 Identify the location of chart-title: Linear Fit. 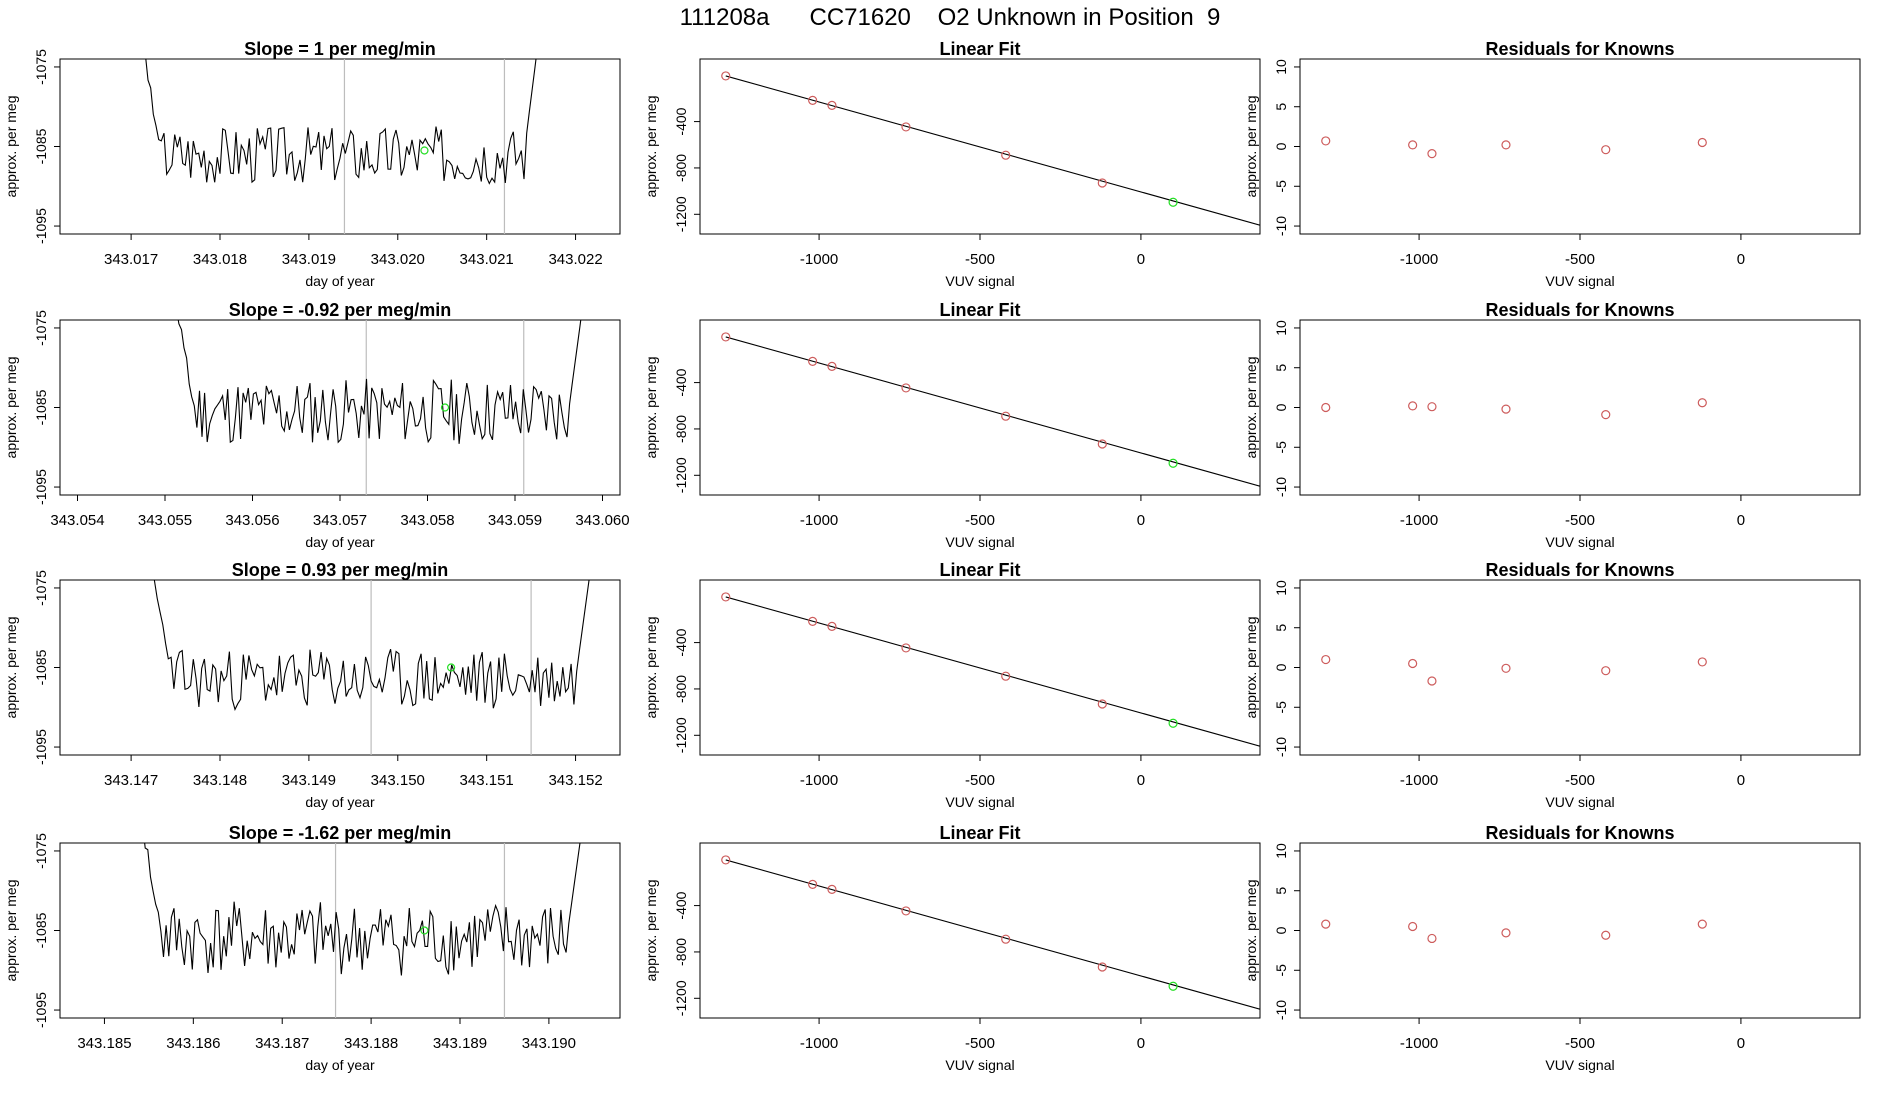
(979, 833).